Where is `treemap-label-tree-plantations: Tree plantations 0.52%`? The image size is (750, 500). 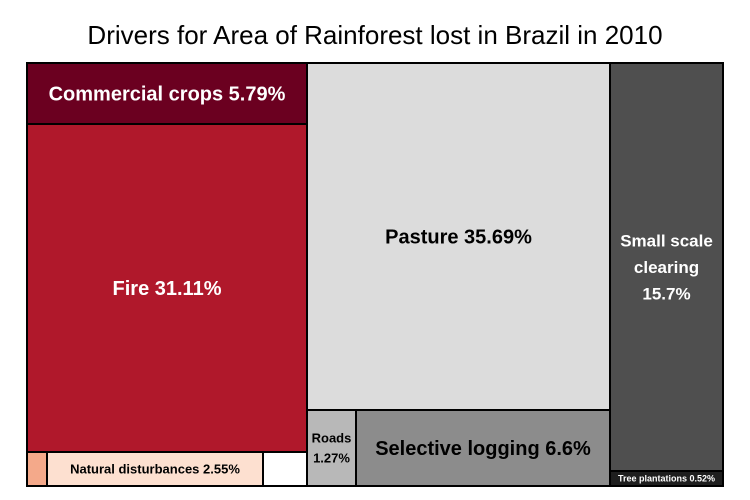
treemap-label-tree-plantations: Tree plantations 0.52% is located at coordinates (666, 479).